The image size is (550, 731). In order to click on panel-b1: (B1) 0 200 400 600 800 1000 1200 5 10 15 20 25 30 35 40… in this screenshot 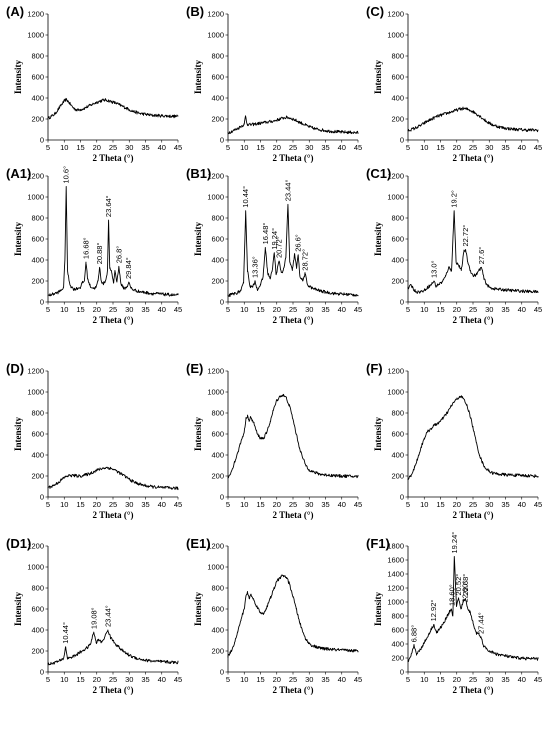, I will do `click(274, 245)`.